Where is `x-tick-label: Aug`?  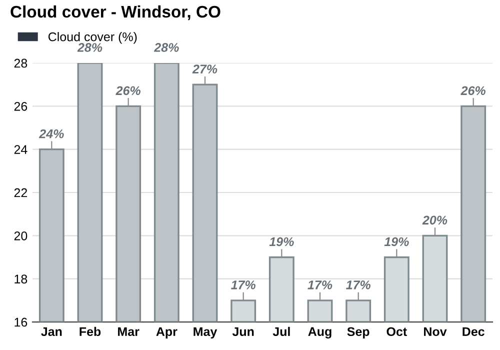
x-tick-label: Aug is located at coordinates (320, 333).